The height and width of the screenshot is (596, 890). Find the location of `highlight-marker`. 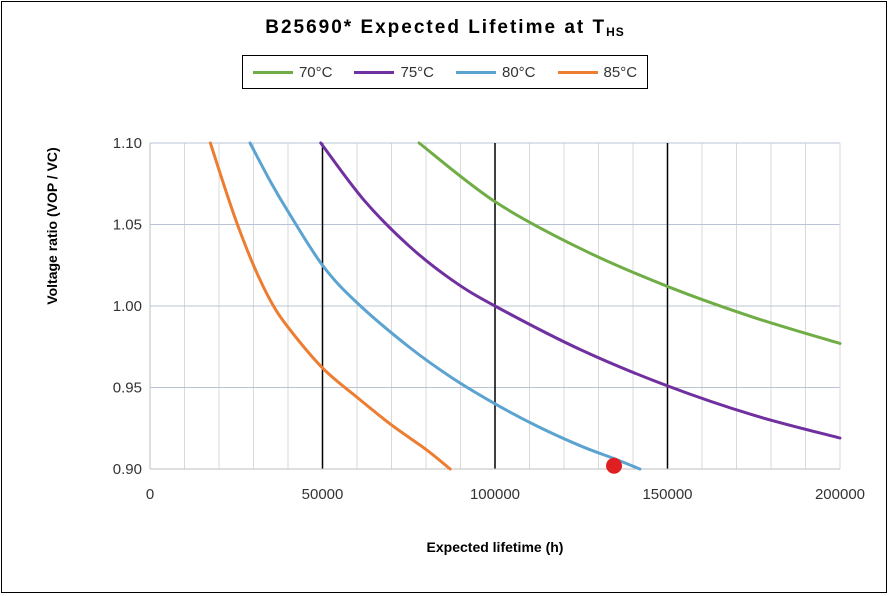

highlight-marker is located at coordinates (614, 465).